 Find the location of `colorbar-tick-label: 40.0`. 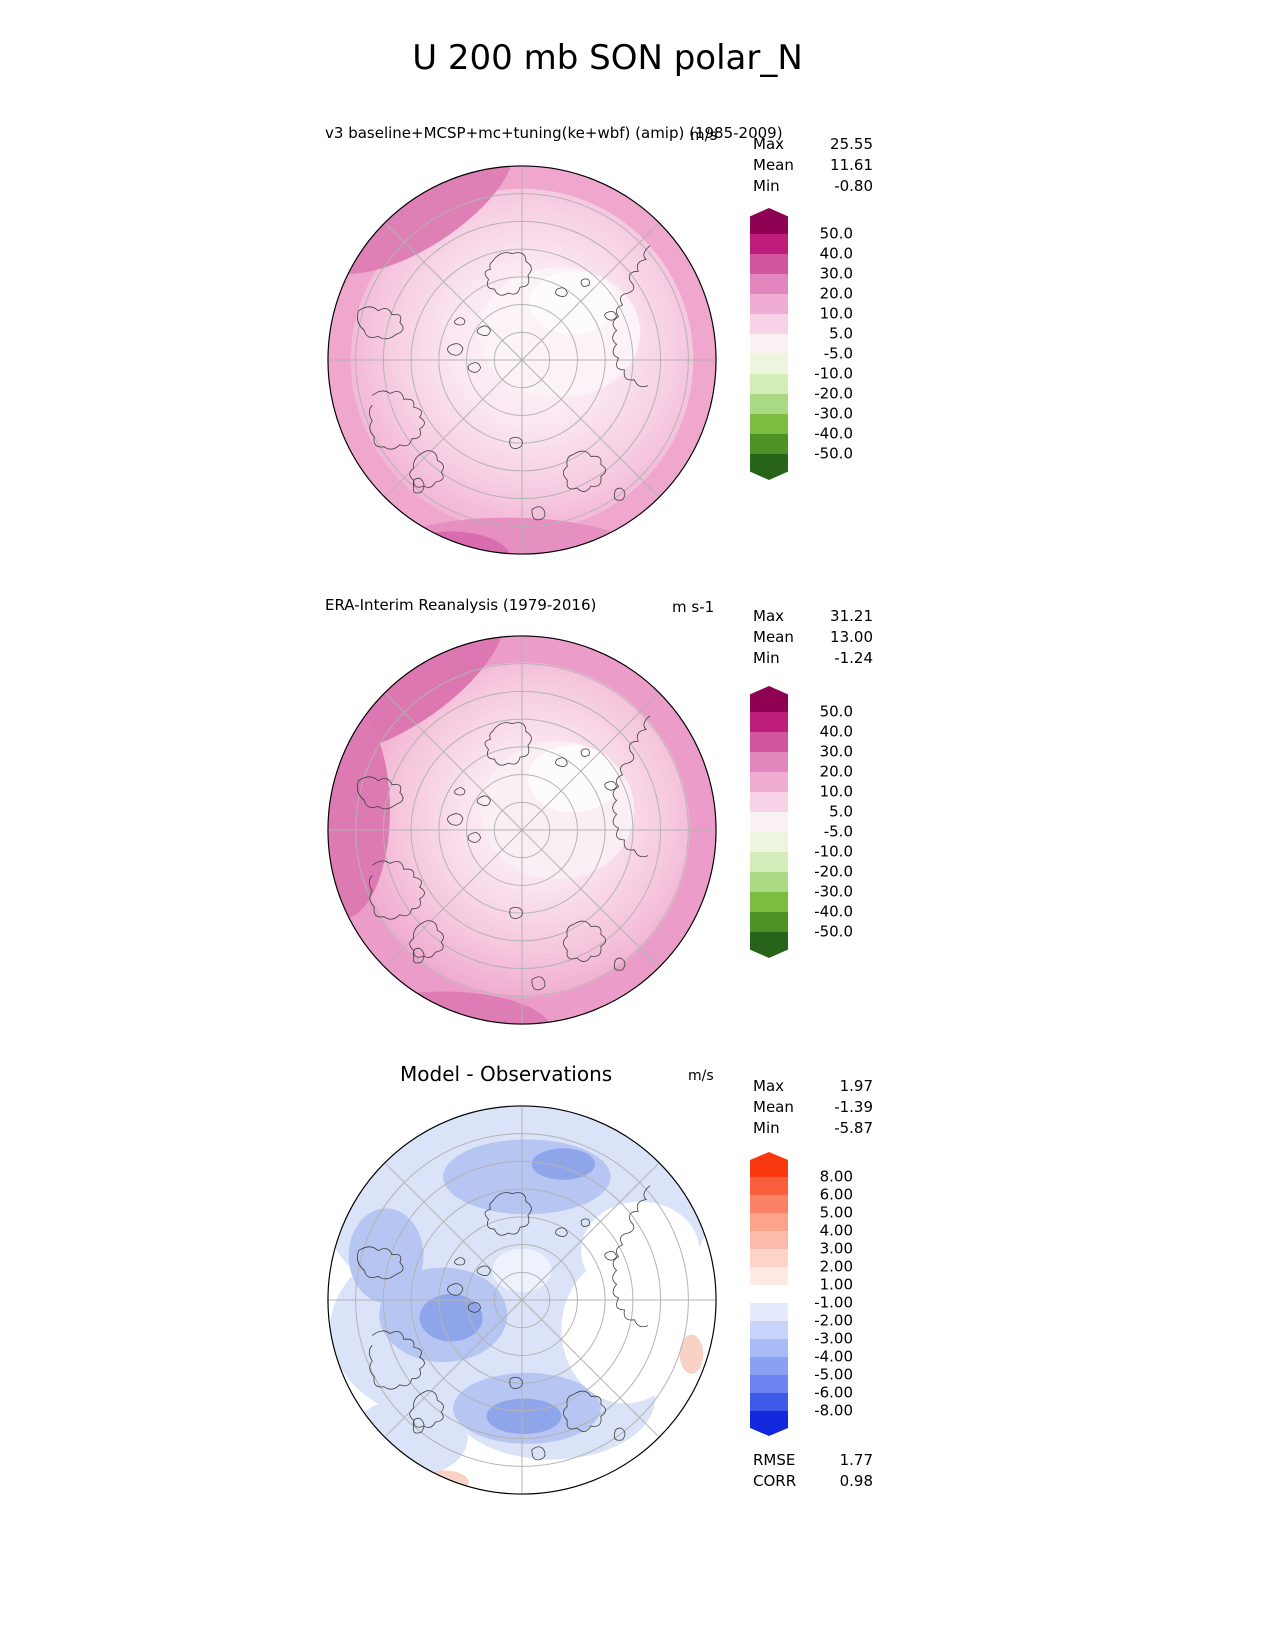

colorbar-tick-label: 40.0 is located at coordinates (836, 253).